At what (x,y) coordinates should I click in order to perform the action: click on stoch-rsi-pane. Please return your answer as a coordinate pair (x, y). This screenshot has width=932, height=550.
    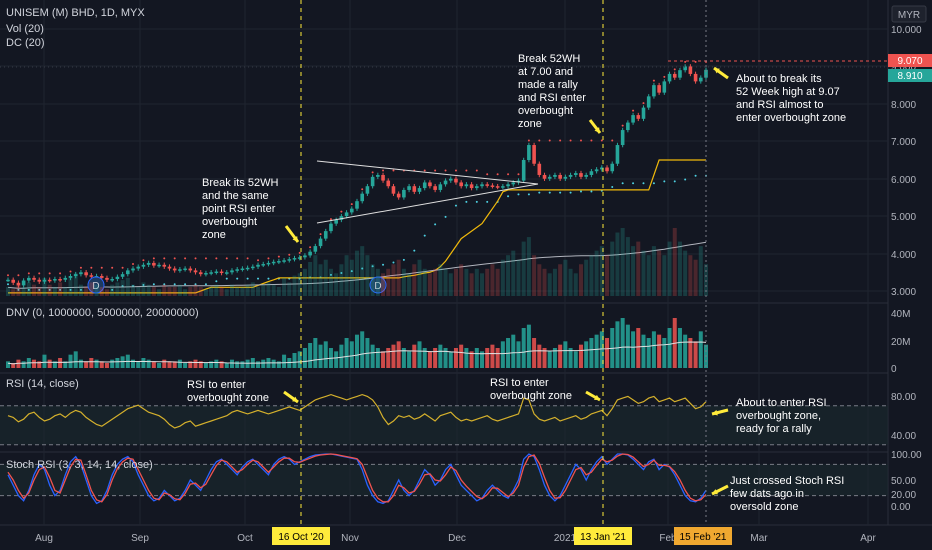
    Looking at the image, I should click on (444, 479).